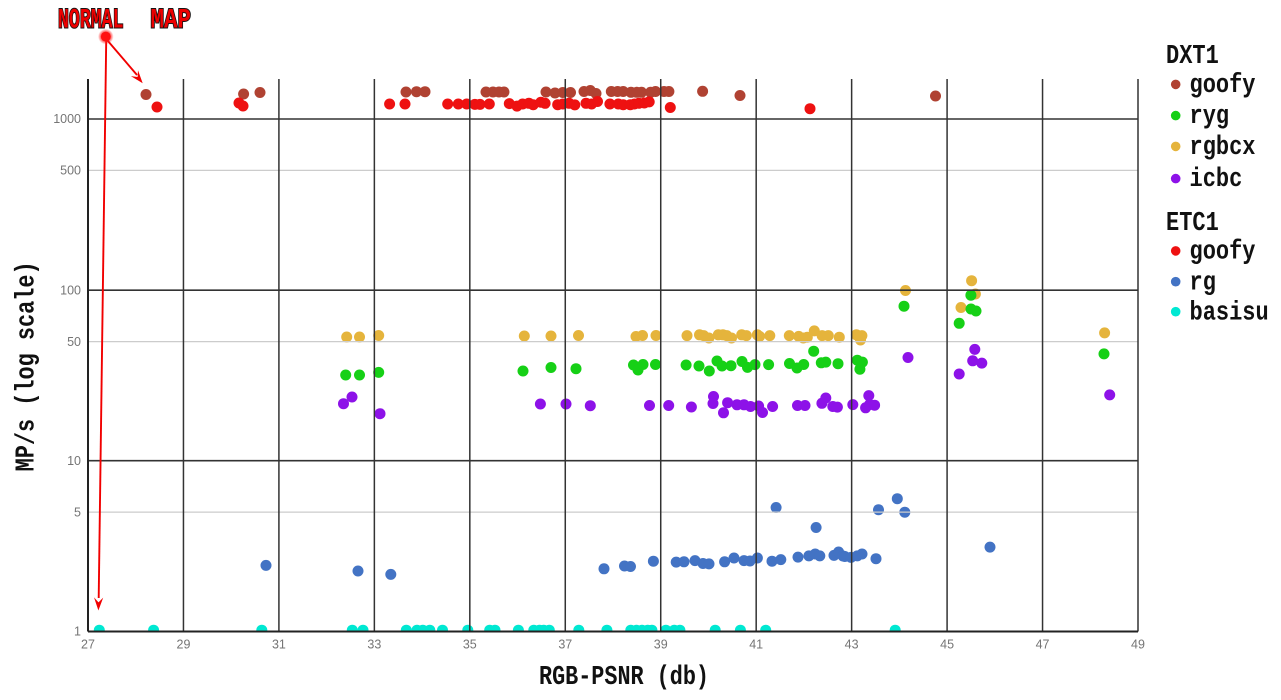  I want to click on svg-text: RGB-PSNR (db), so click(624, 678).